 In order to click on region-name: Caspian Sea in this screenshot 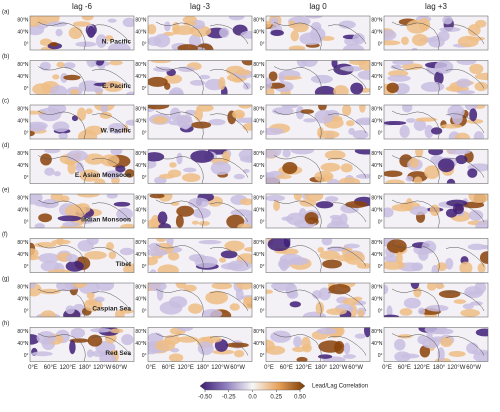, I will do `click(111, 309)`.